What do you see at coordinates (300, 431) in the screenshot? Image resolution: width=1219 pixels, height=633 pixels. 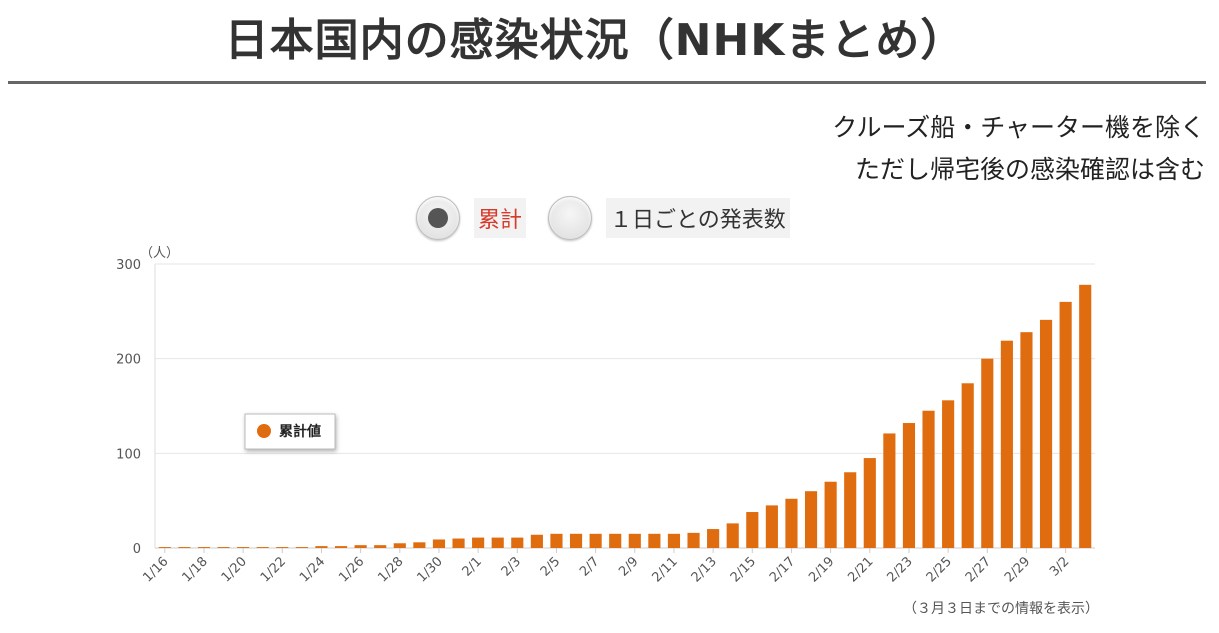 I see `legend-label: 累計値` at bounding box center [300, 431].